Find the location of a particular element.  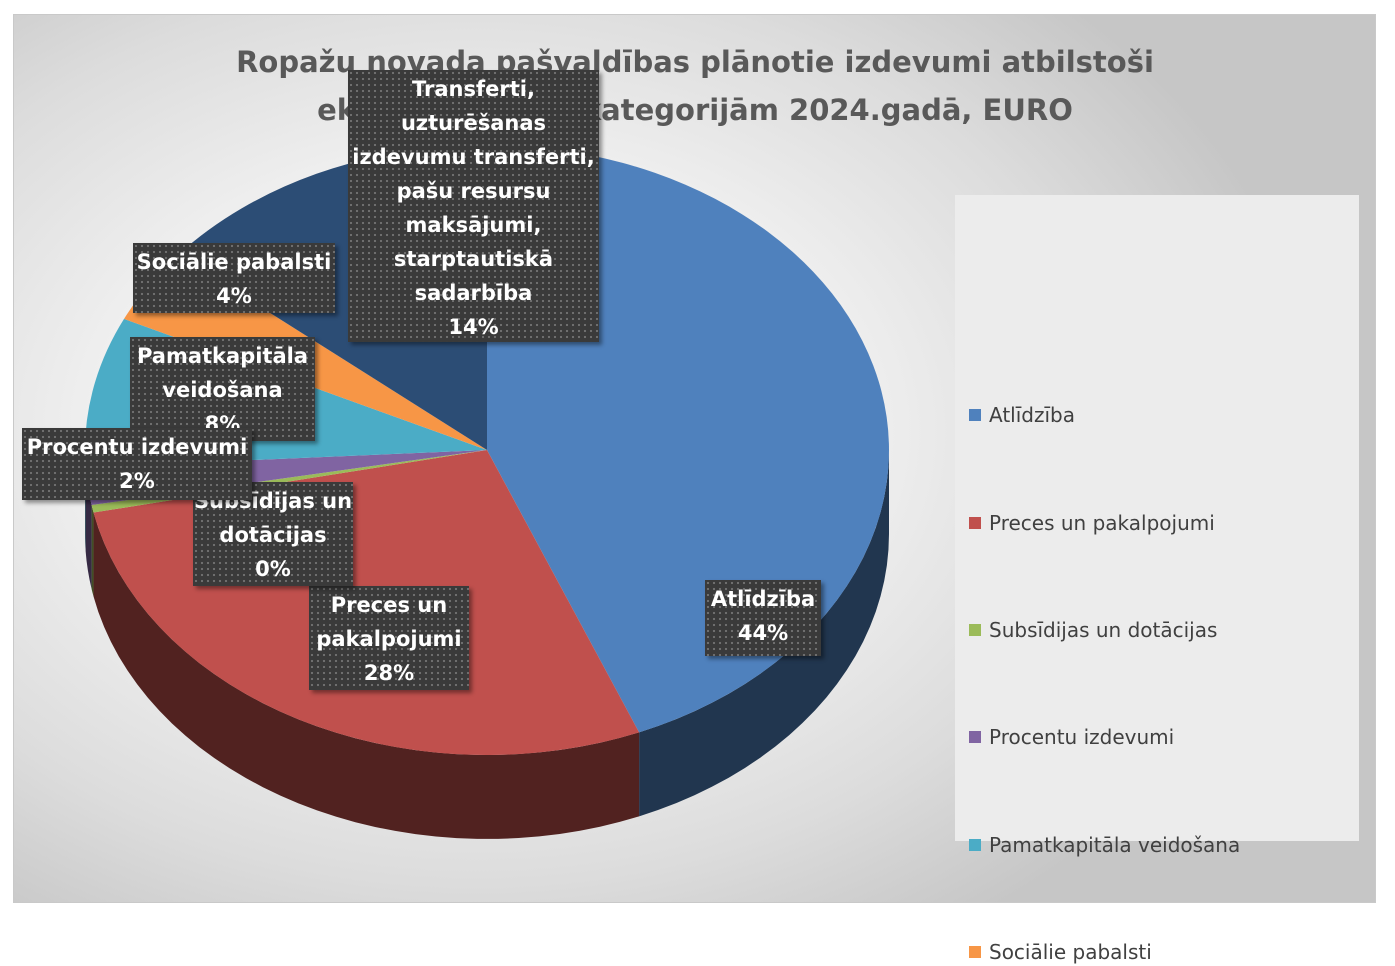

data-label-subsidijas: Subsīdijas un dotācijas 0% is located at coordinates (273, 534).